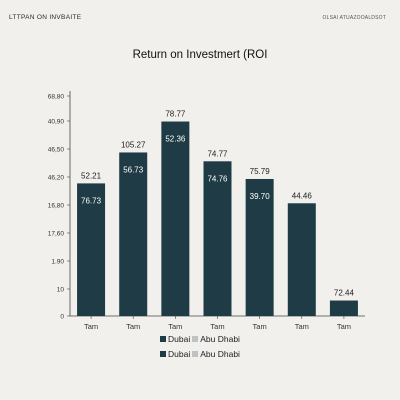  Describe the element at coordinates (57, 261) in the screenshot. I see `y-tick-label: 1.90` at that location.